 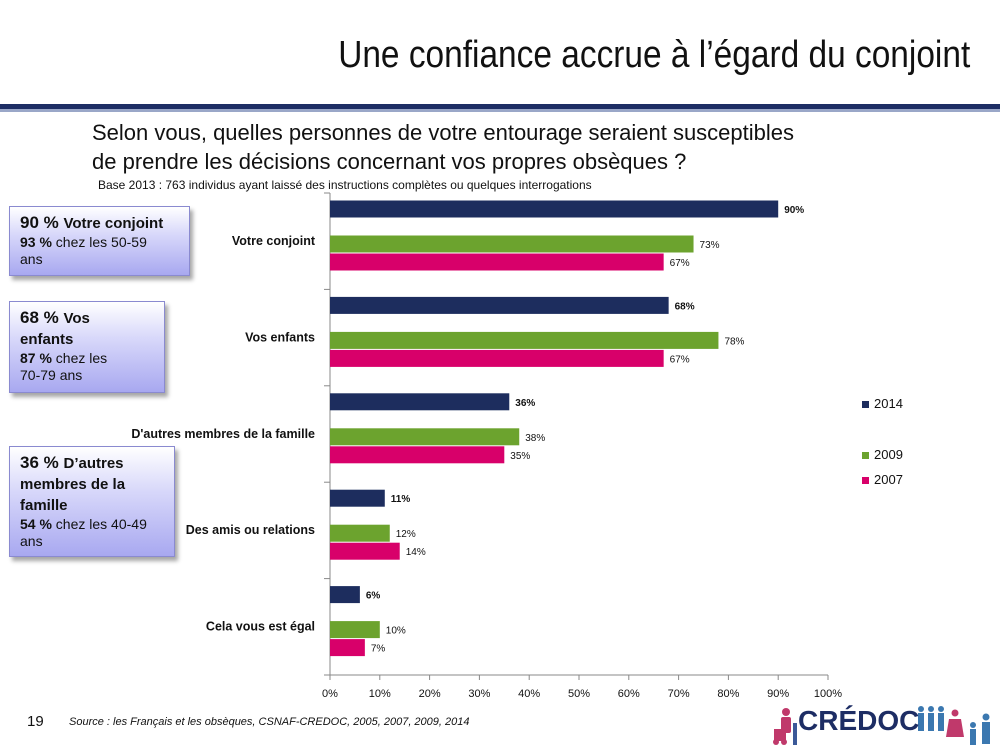 What do you see at coordinates (685, 306) in the screenshot?
I see `data-label: 68%` at bounding box center [685, 306].